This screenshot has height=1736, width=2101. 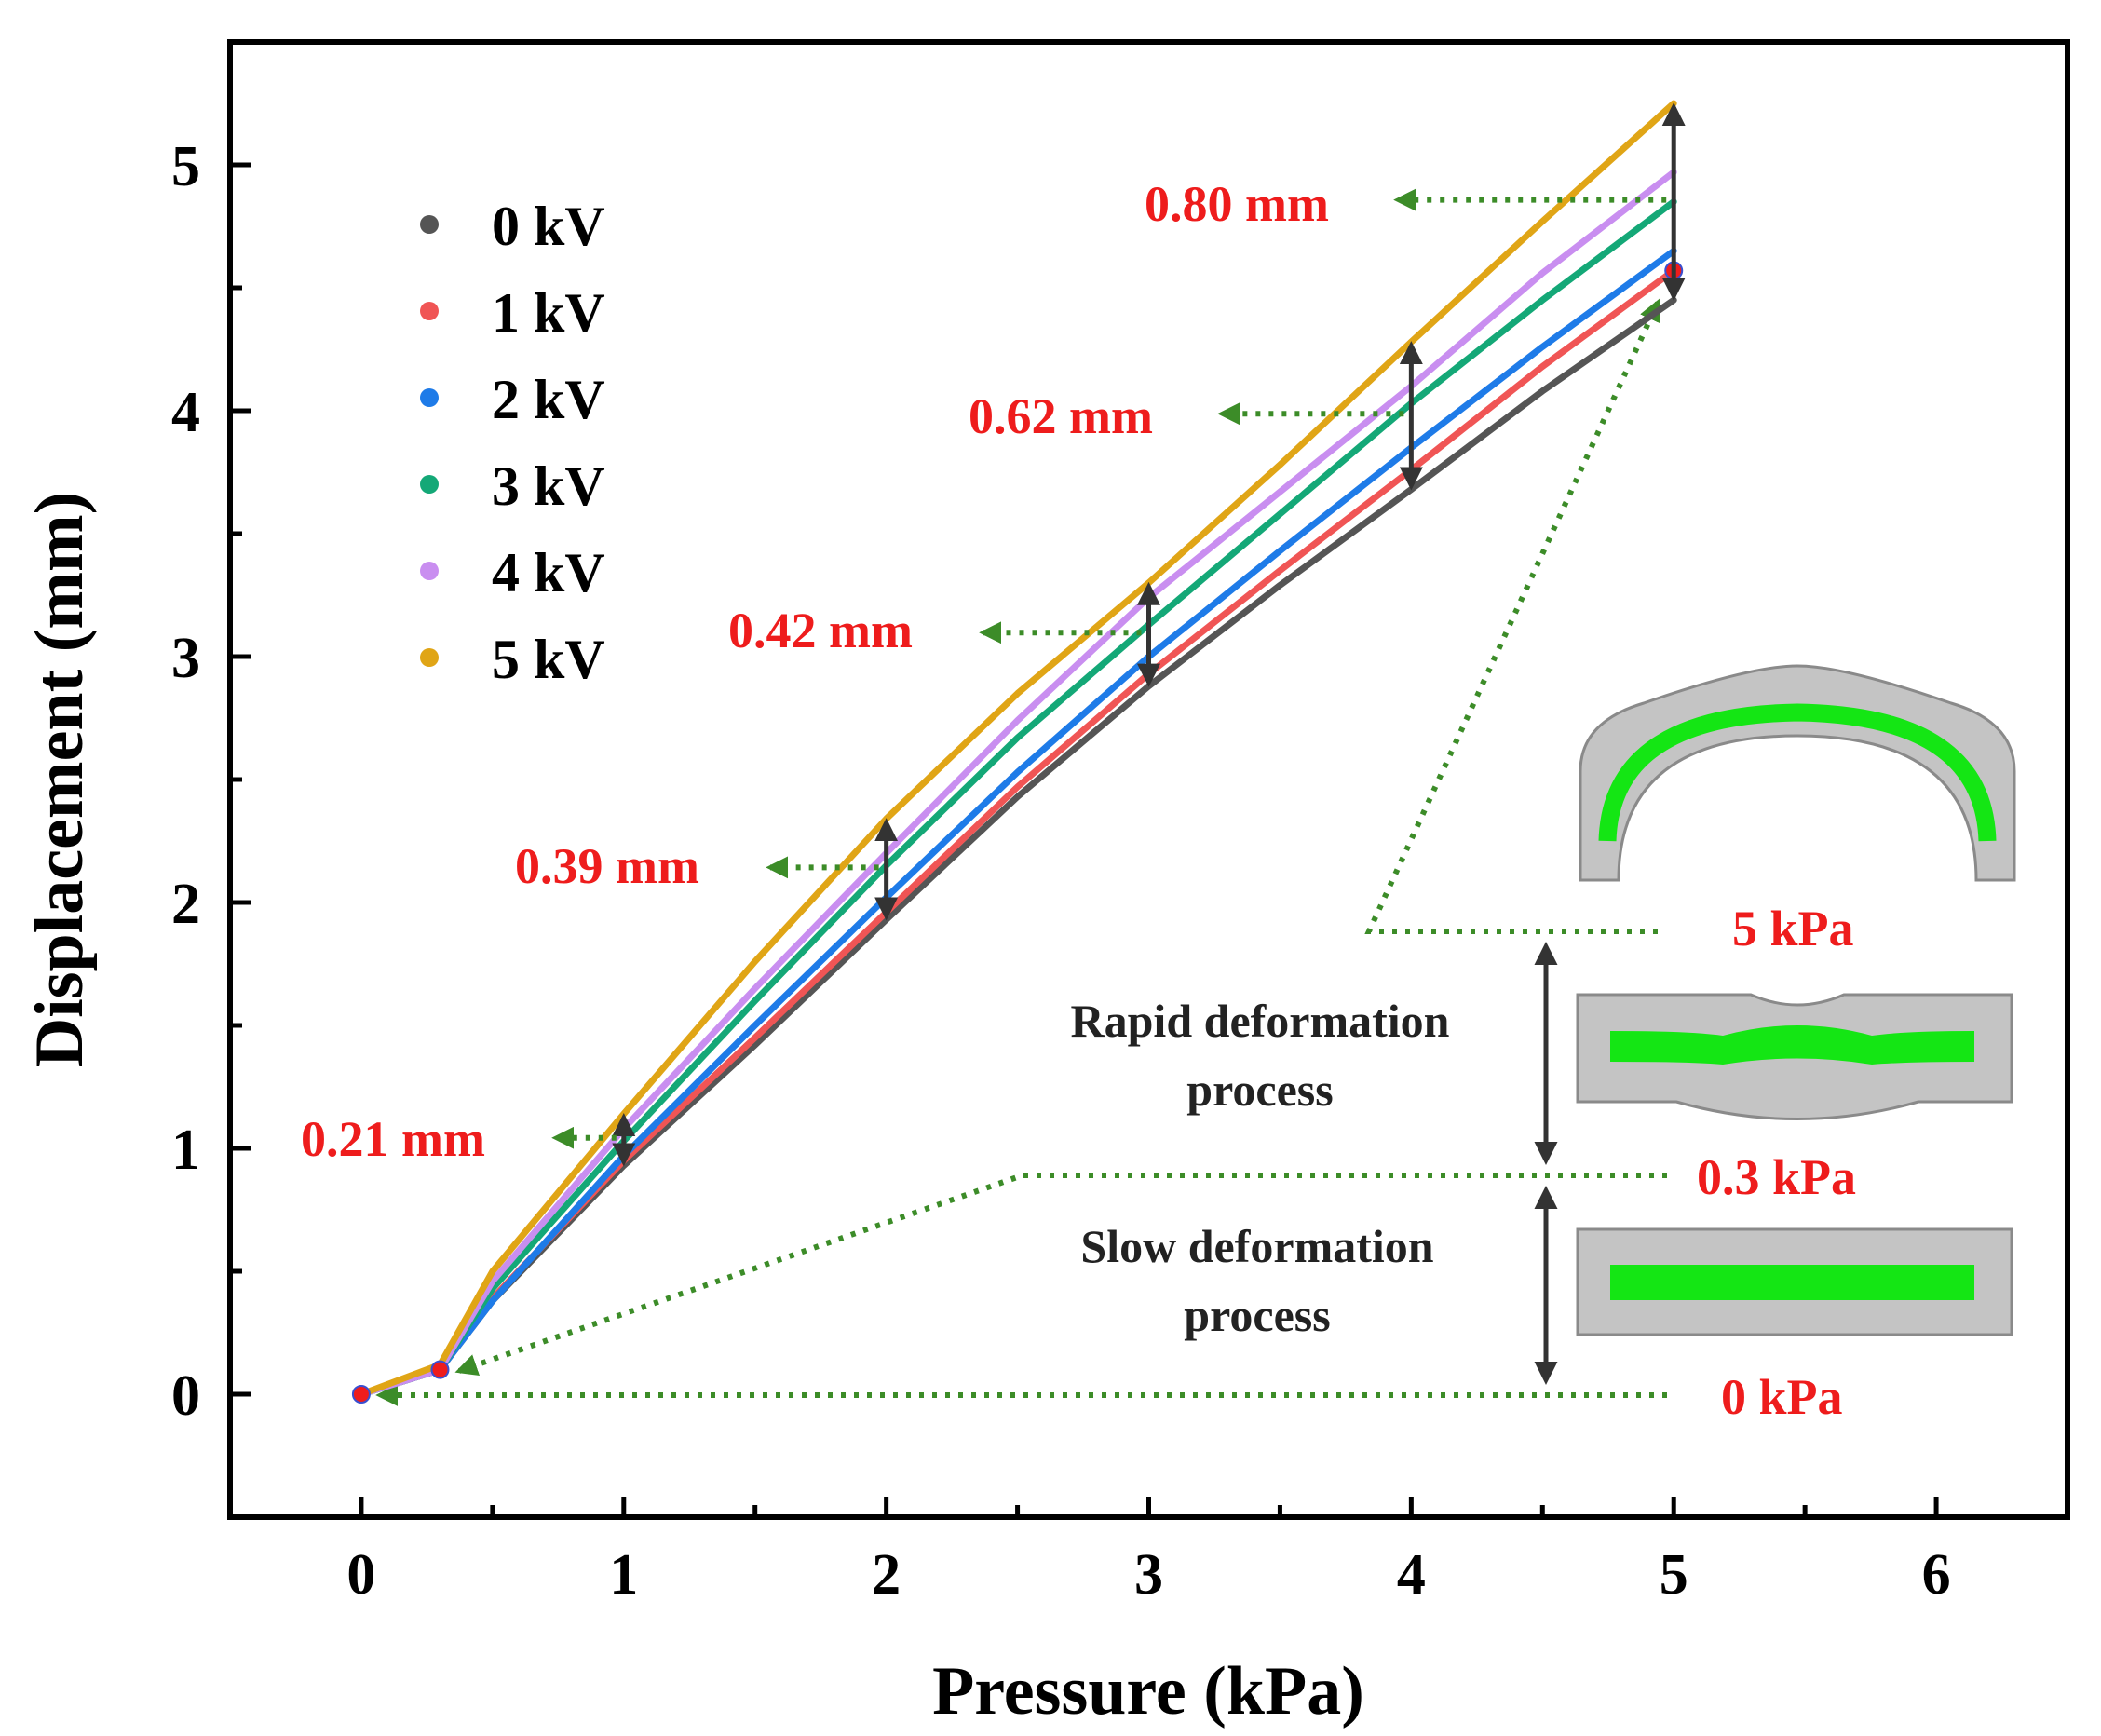 I want to click on legend-label: 0 kV, so click(x=548, y=226).